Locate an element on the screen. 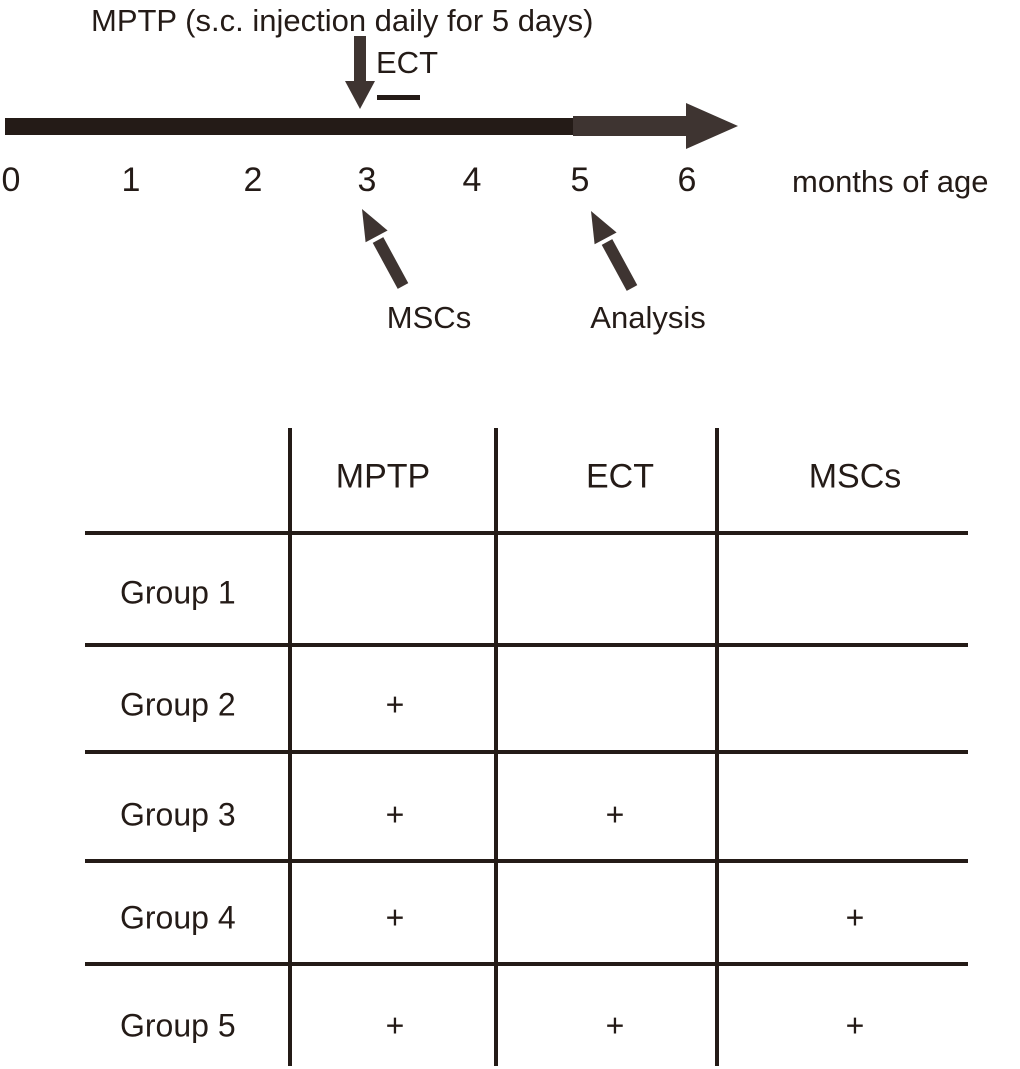 Image resolution: width=1020 pixels, height=1069 pixels. month-label-1: 1 is located at coordinates (131, 180).